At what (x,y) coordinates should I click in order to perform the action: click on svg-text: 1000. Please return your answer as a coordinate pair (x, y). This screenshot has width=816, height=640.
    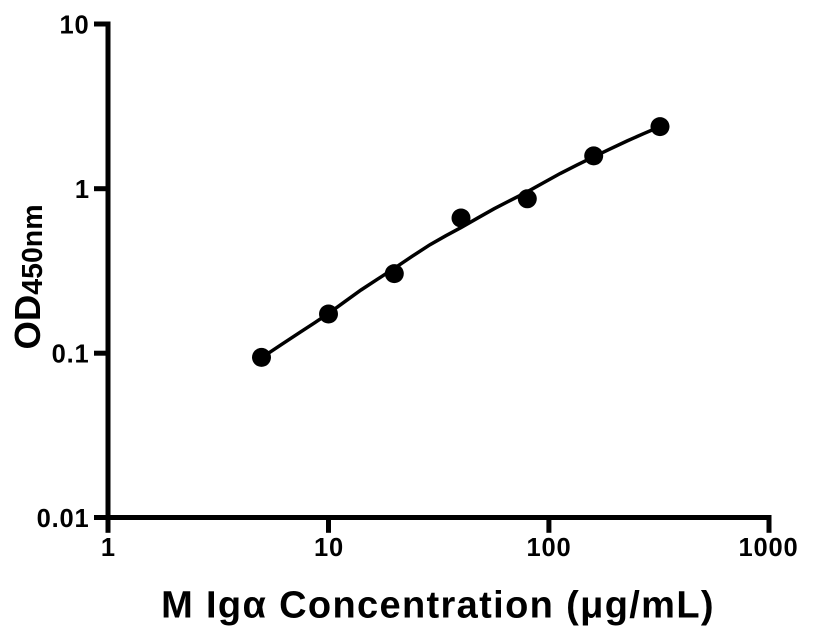
    Looking at the image, I should click on (769, 548).